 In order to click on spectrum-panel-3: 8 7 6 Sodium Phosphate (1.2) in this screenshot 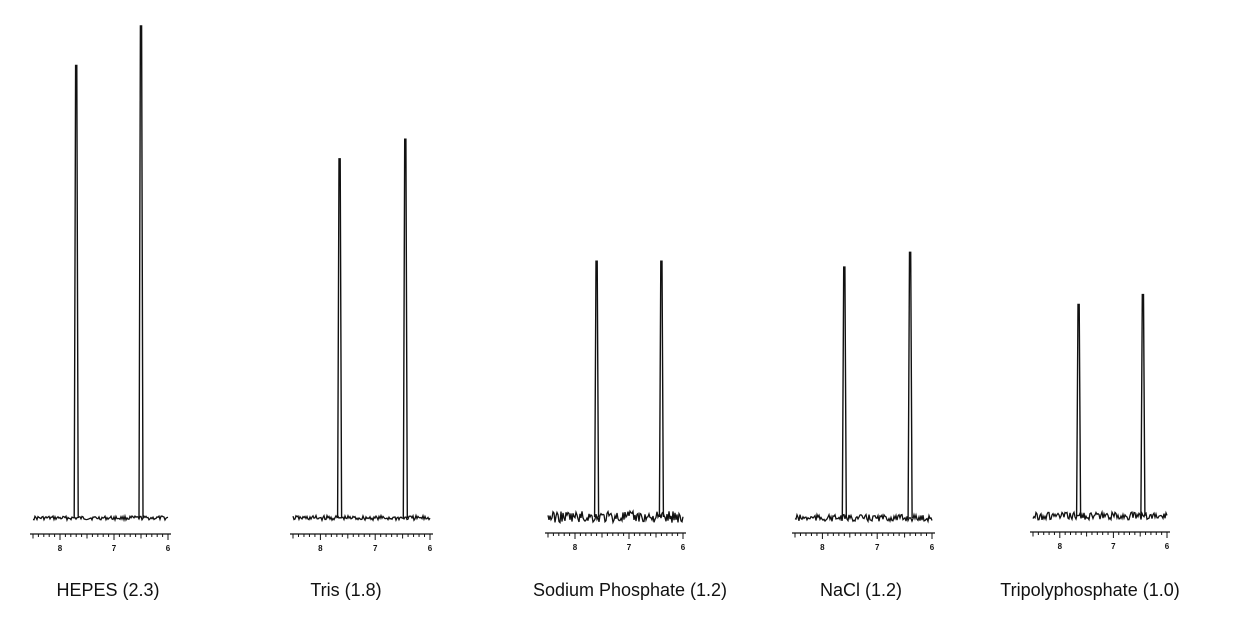, I will do `click(630, 430)`.